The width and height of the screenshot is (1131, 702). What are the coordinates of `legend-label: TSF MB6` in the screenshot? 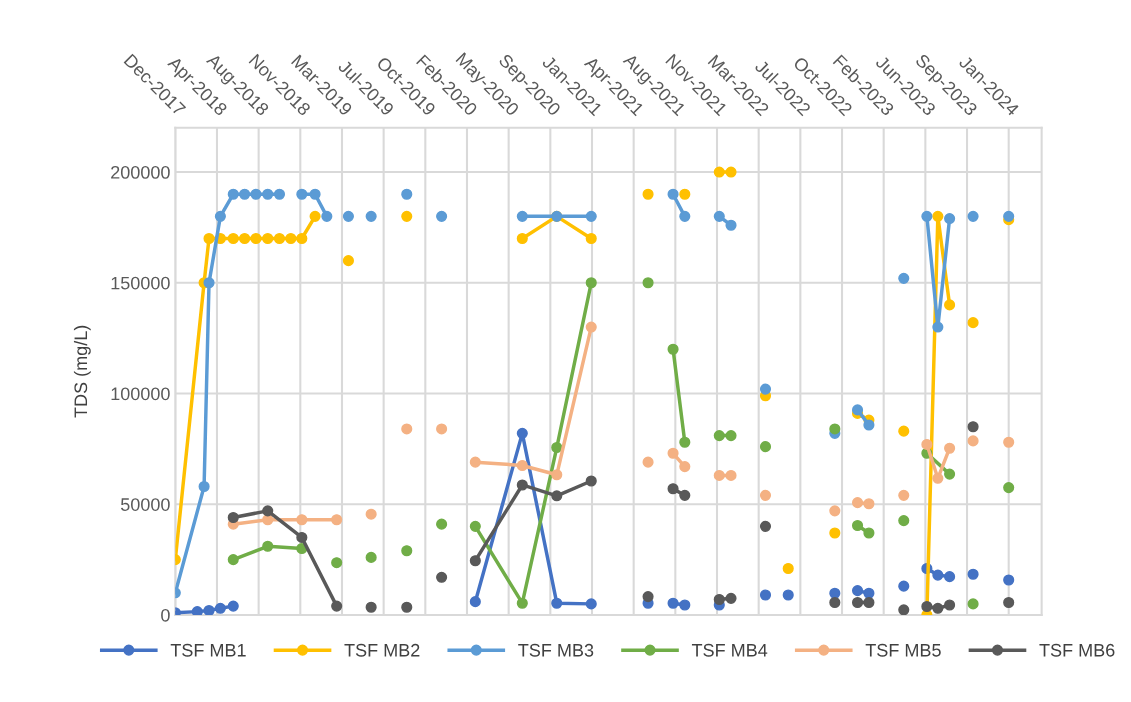 It's located at (1077, 650).